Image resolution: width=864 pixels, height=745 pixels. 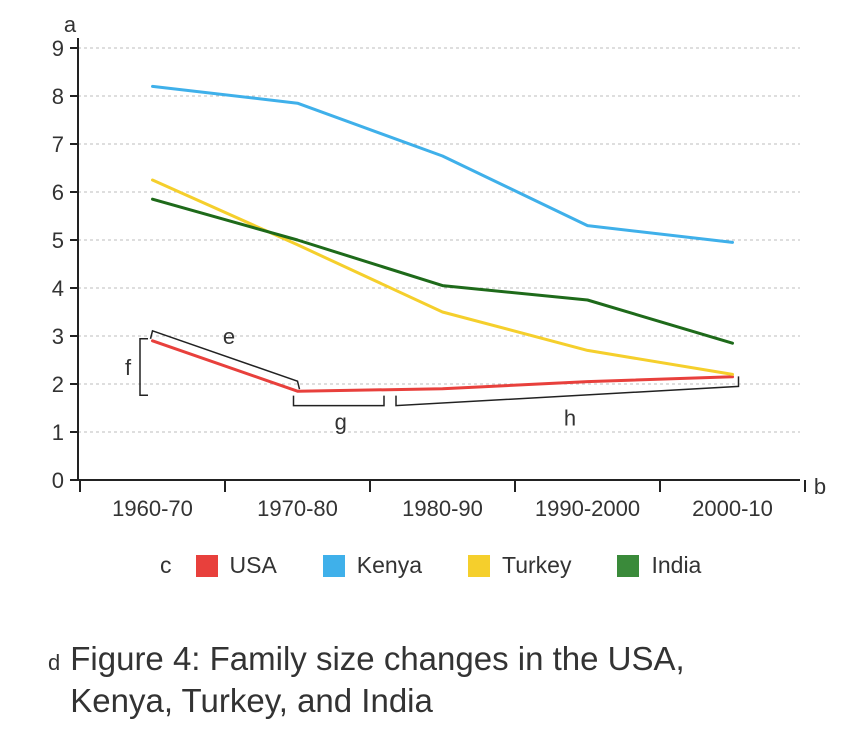 I want to click on annotation-g: g, so click(x=341, y=422).